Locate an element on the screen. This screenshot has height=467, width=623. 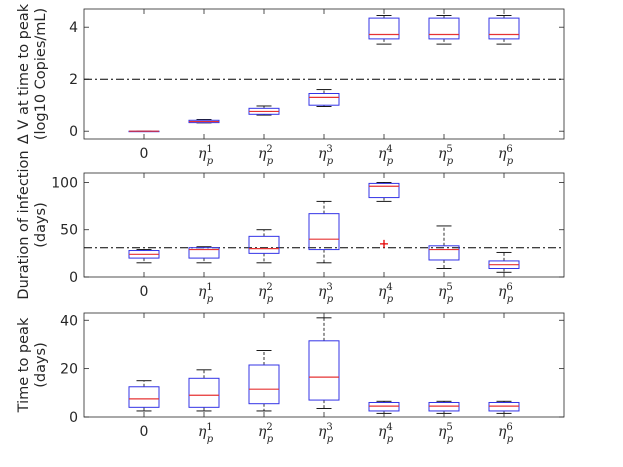
y-axis-label-line1: Time to peak is located at coordinates (24, 365).